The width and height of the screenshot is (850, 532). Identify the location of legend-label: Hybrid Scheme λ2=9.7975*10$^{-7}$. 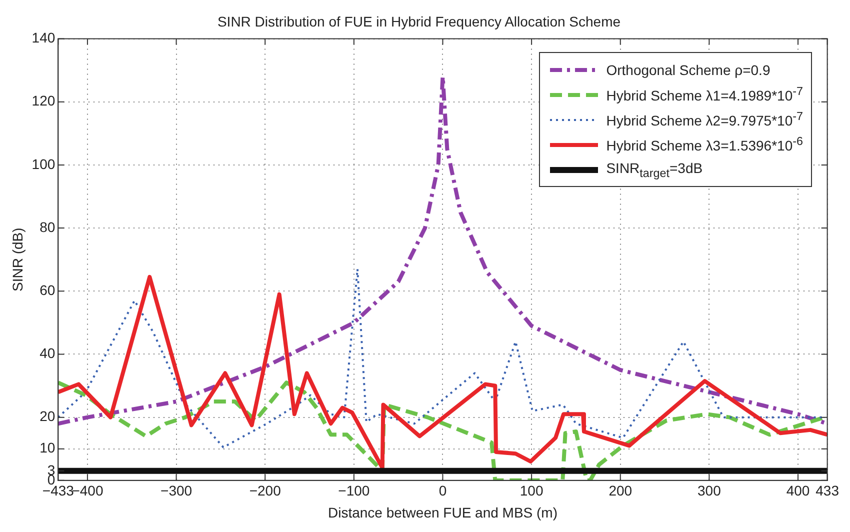
(704, 119).